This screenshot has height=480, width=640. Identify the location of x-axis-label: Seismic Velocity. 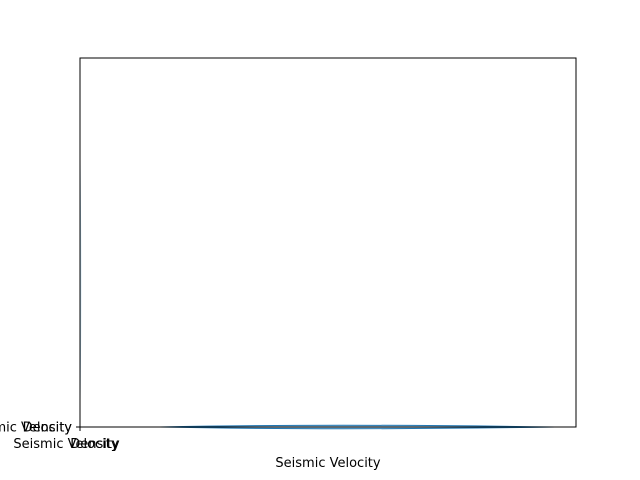
(327, 463).